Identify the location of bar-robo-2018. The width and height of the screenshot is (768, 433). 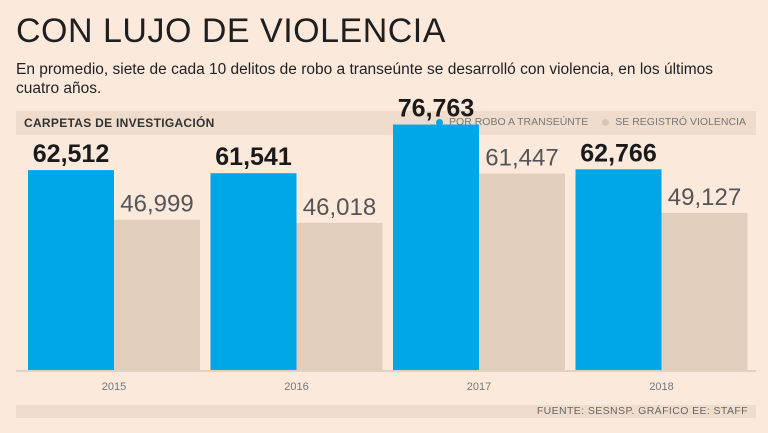
(618, 269).